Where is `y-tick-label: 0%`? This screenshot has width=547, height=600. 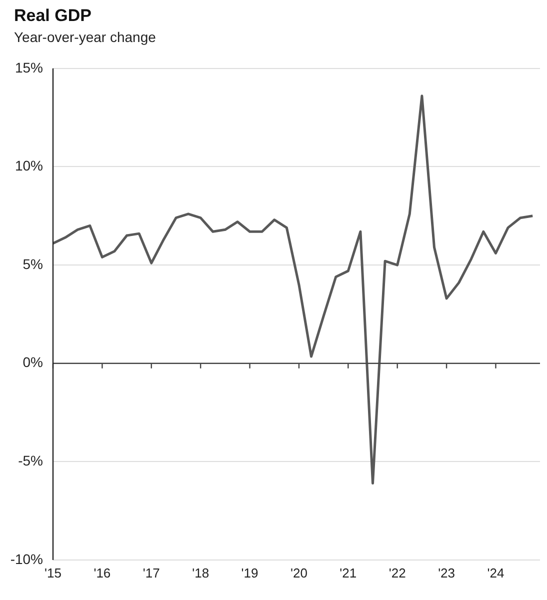 y-tick-label: 0% is located at coordinates (32, 362).